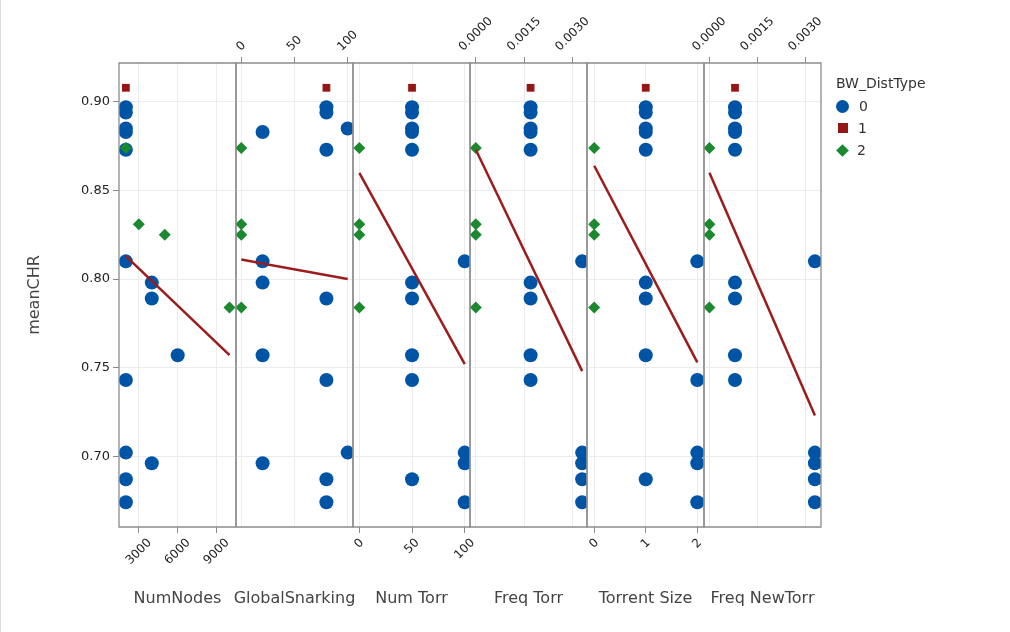 Image resolution: width=1010 pixels, height=632 pixels. What do you see at coordinates (95, 101) in the screenshot?
I see `y-tick-label: 0.90` at bounding box center [95, 101].